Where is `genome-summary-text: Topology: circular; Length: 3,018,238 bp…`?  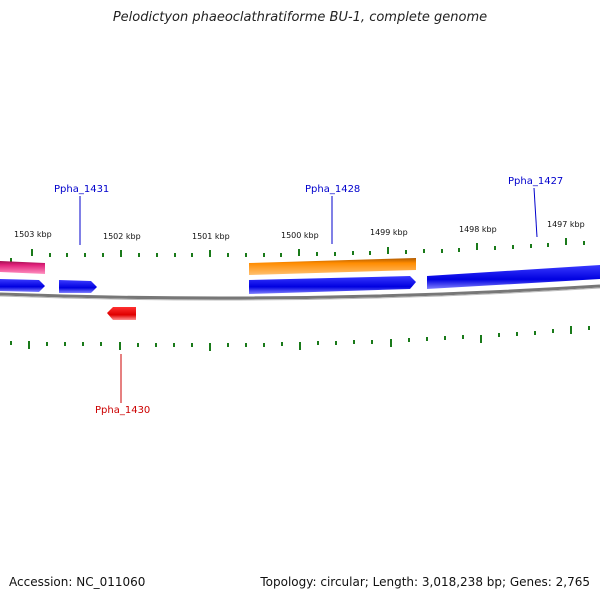 genome-summary-text: Topology: circular; Length: 3,018,238 bp… is located at coordinates (425, 582).